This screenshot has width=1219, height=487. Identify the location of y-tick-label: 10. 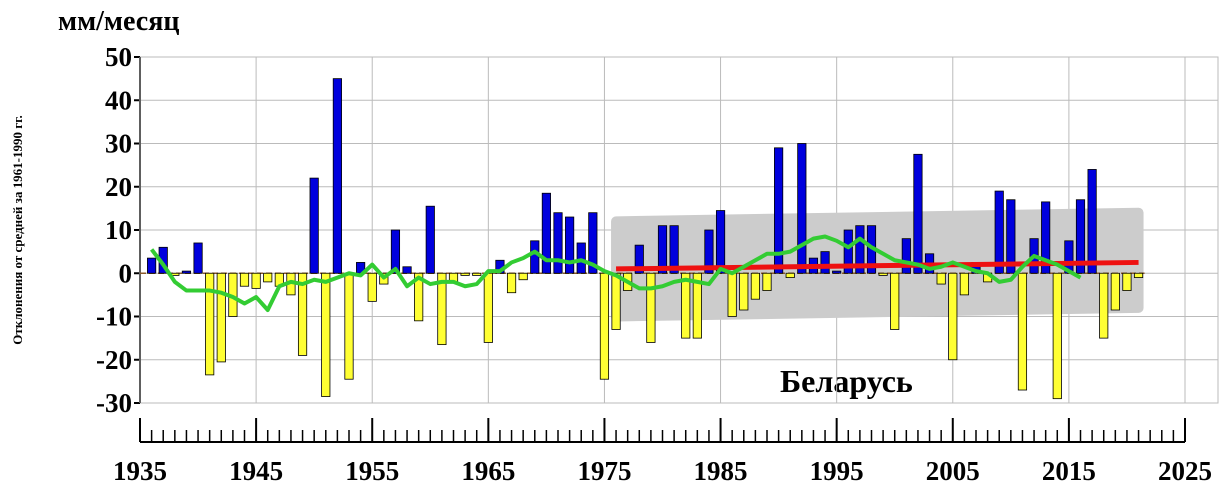
(118, 230).